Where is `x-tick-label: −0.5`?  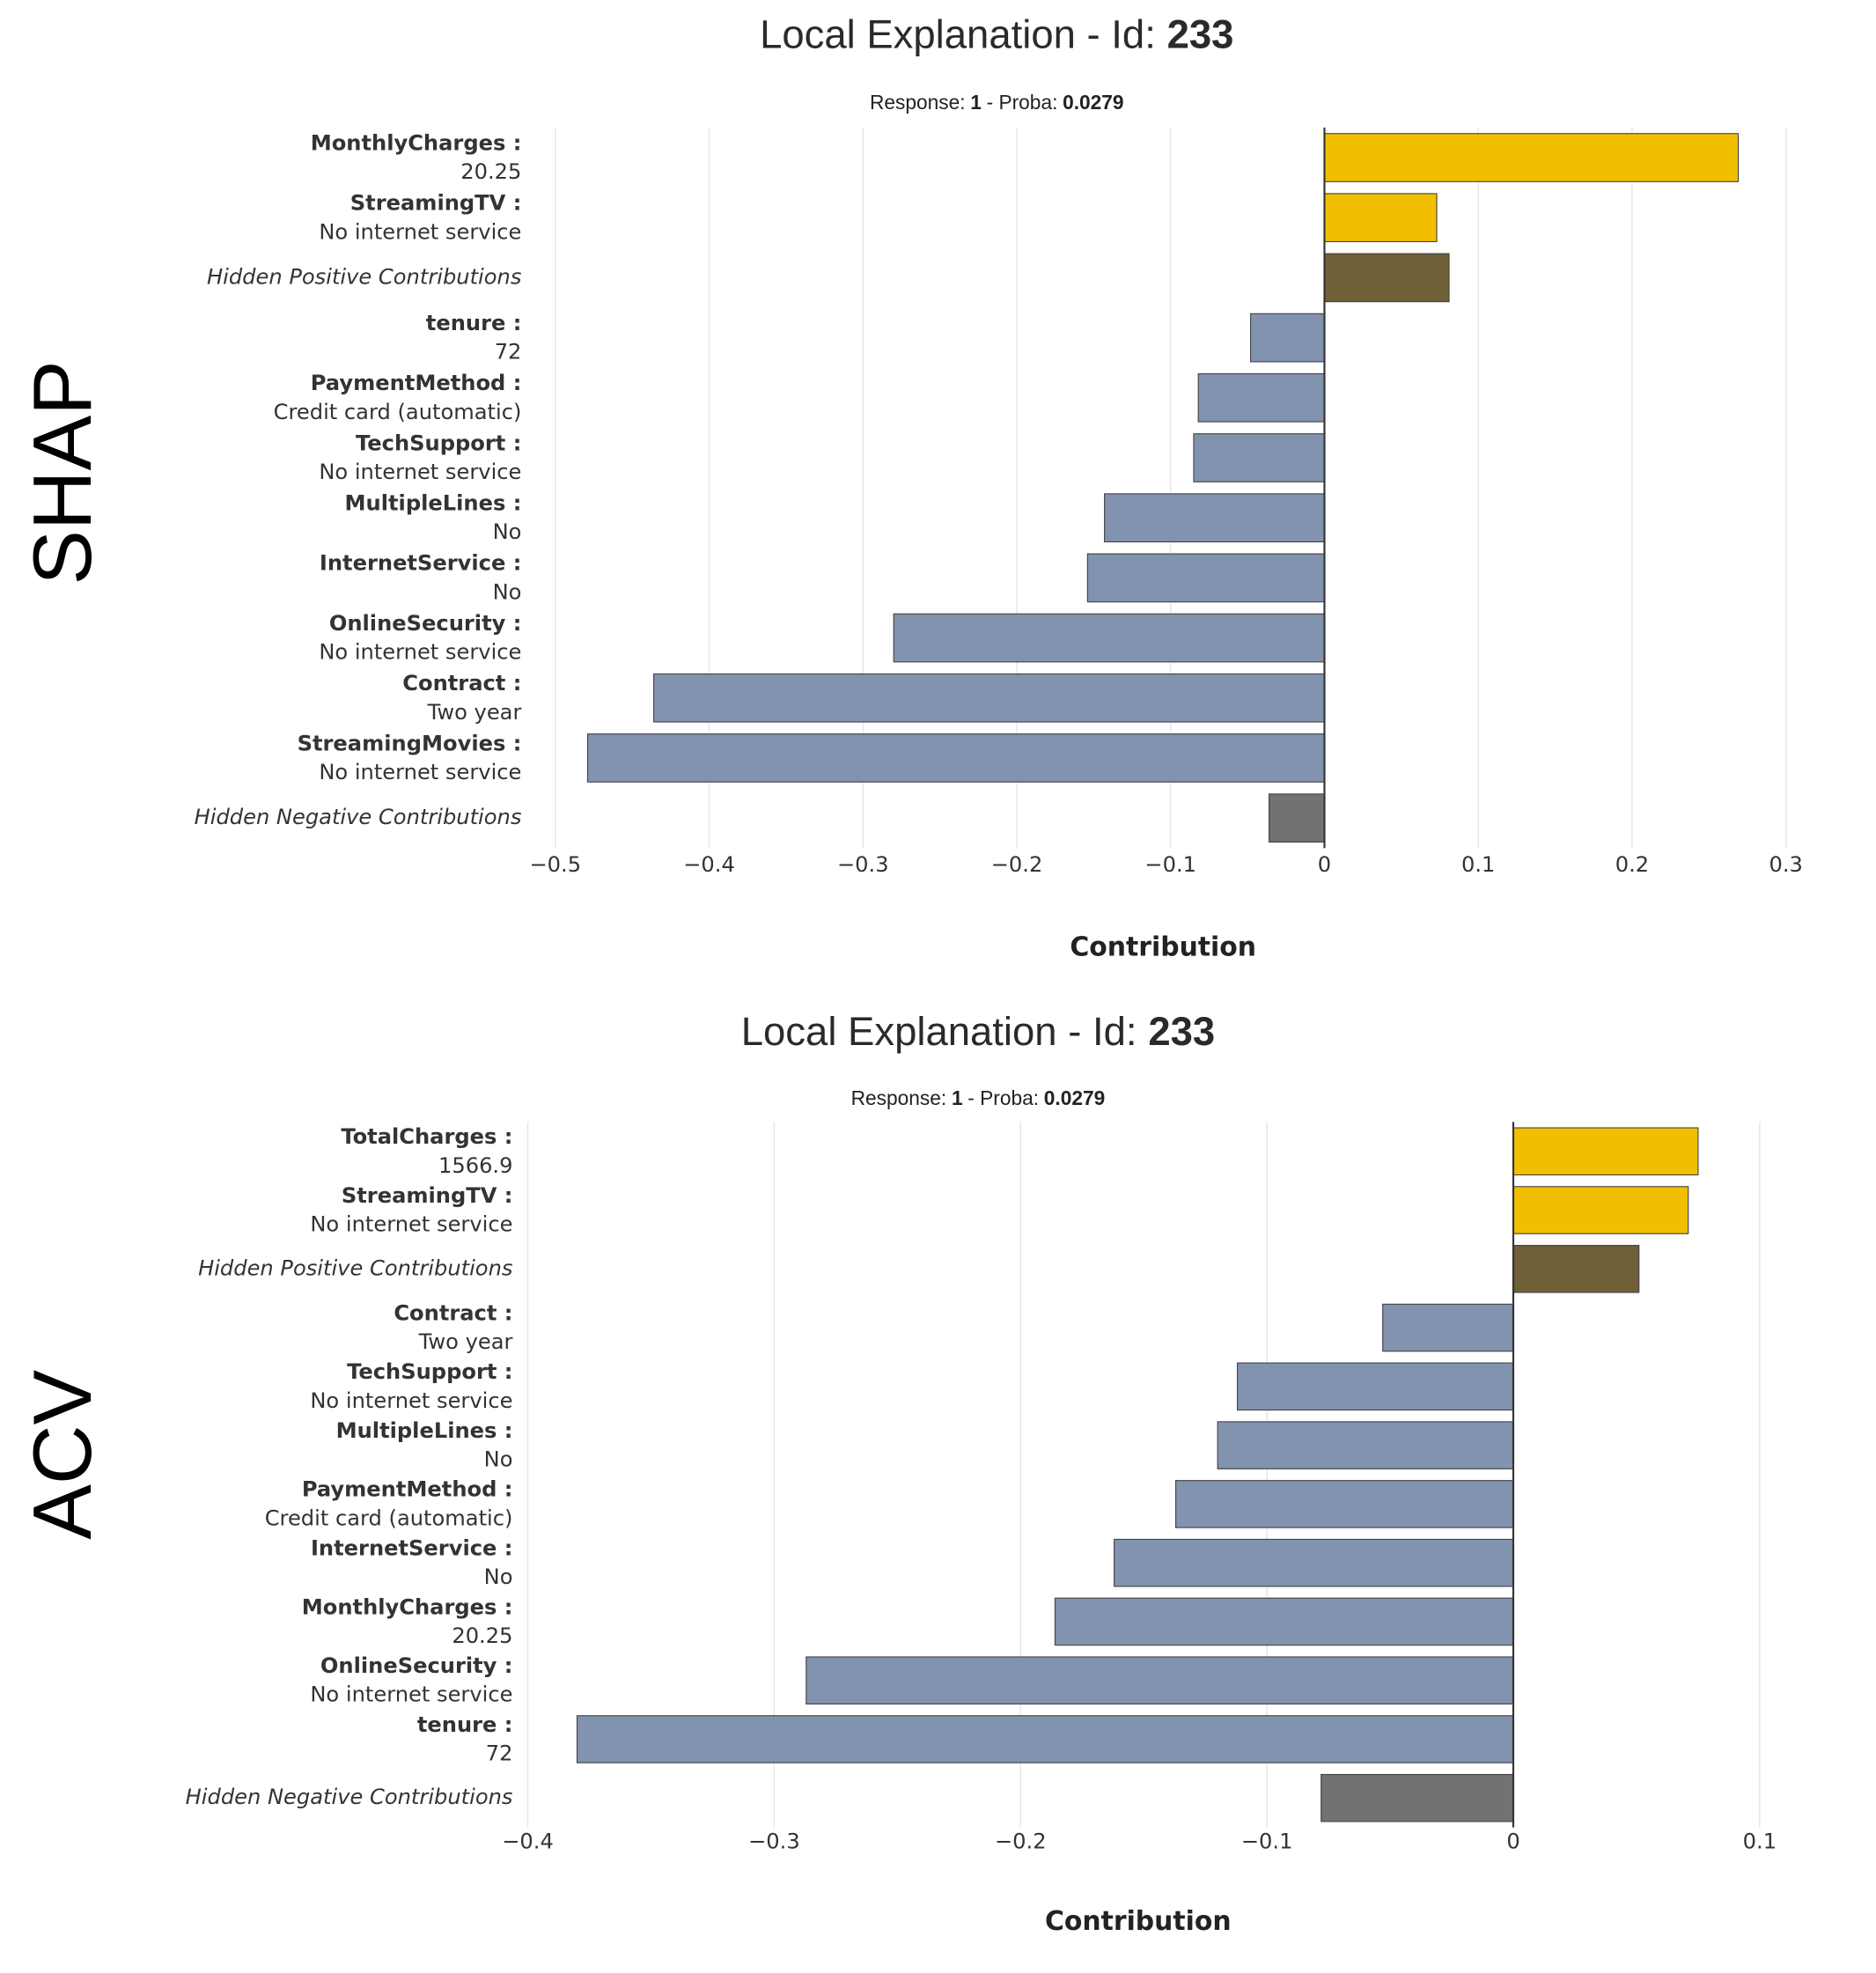 x-tick-label: −0.5 is located at coordinates (555, 864).